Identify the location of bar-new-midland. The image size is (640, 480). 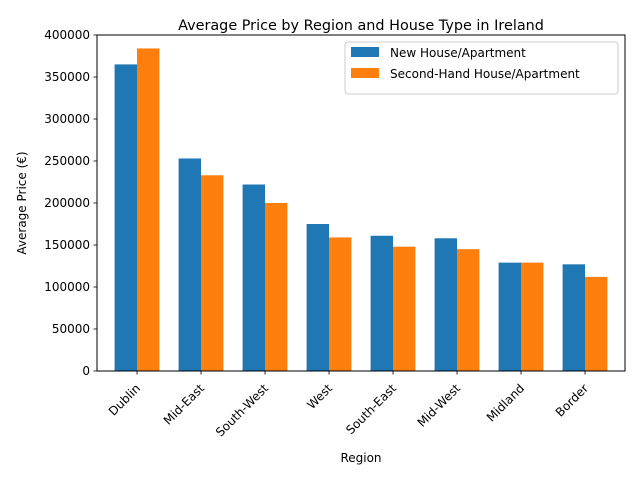
(509, 316).